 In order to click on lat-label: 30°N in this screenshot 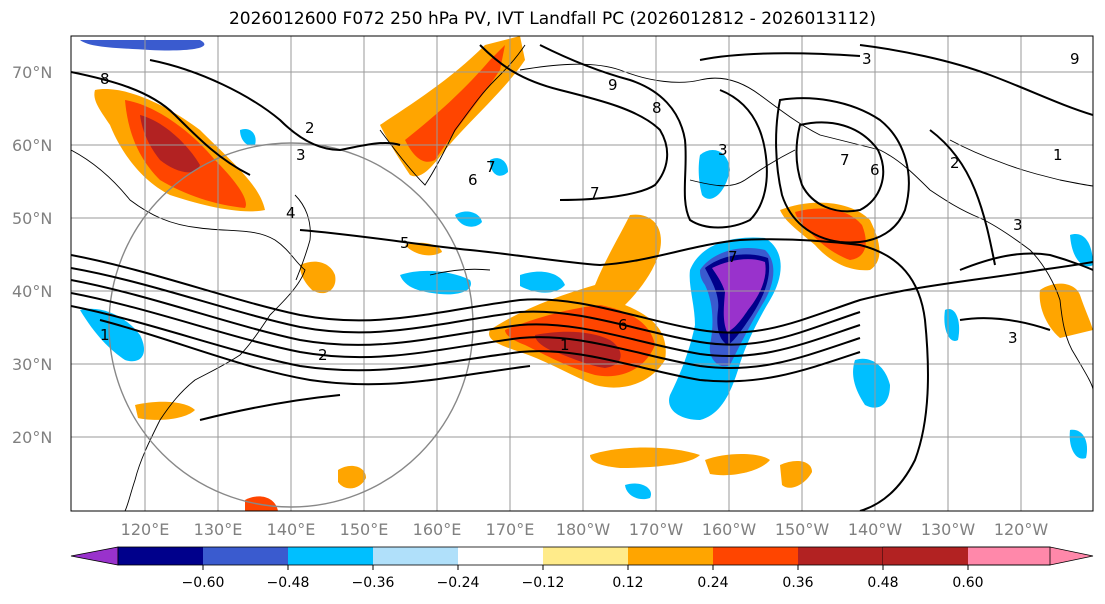, I will do `click(32, 364)`.